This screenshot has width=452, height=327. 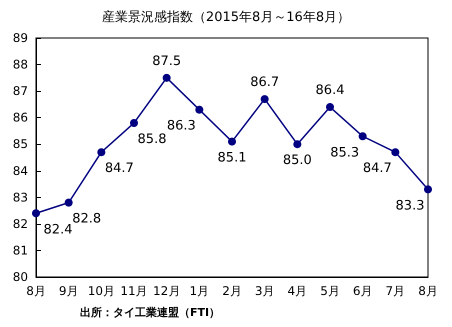 What do you see at coordinates (264, 291) in the screenshot?
I see `x-tick-label: 3月` at bounding box center [264, 291].